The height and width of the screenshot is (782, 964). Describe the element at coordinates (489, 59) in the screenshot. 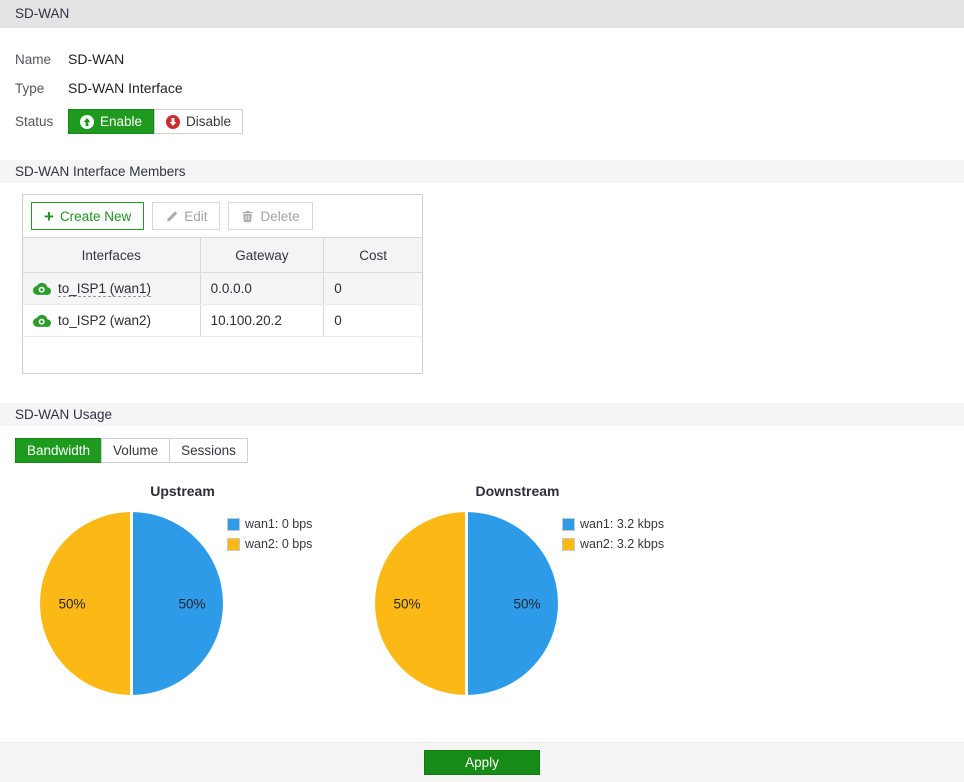

I see `name-row: Name SD-WAN` at that location.